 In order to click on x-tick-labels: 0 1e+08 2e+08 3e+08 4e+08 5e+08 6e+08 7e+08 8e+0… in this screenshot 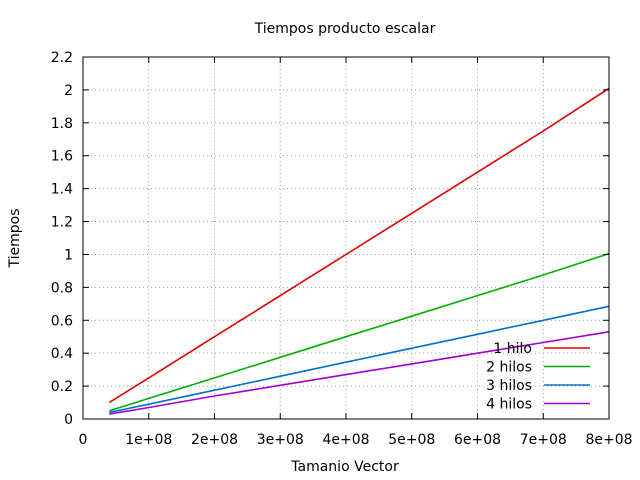, I will do `click(356, 440)`.